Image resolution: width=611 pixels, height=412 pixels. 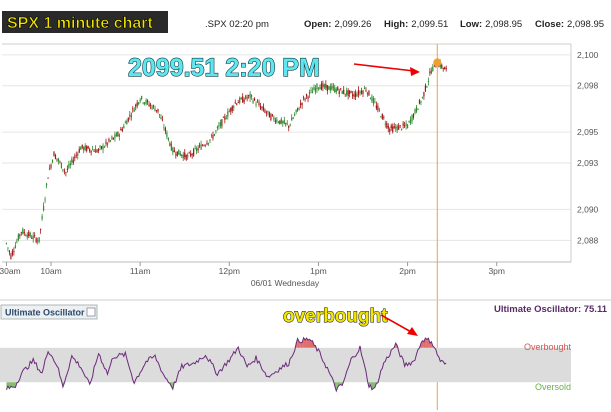 I want to click on svg-text:High:2,099.51: High: 2,099.51, so click(x=416, y=24).